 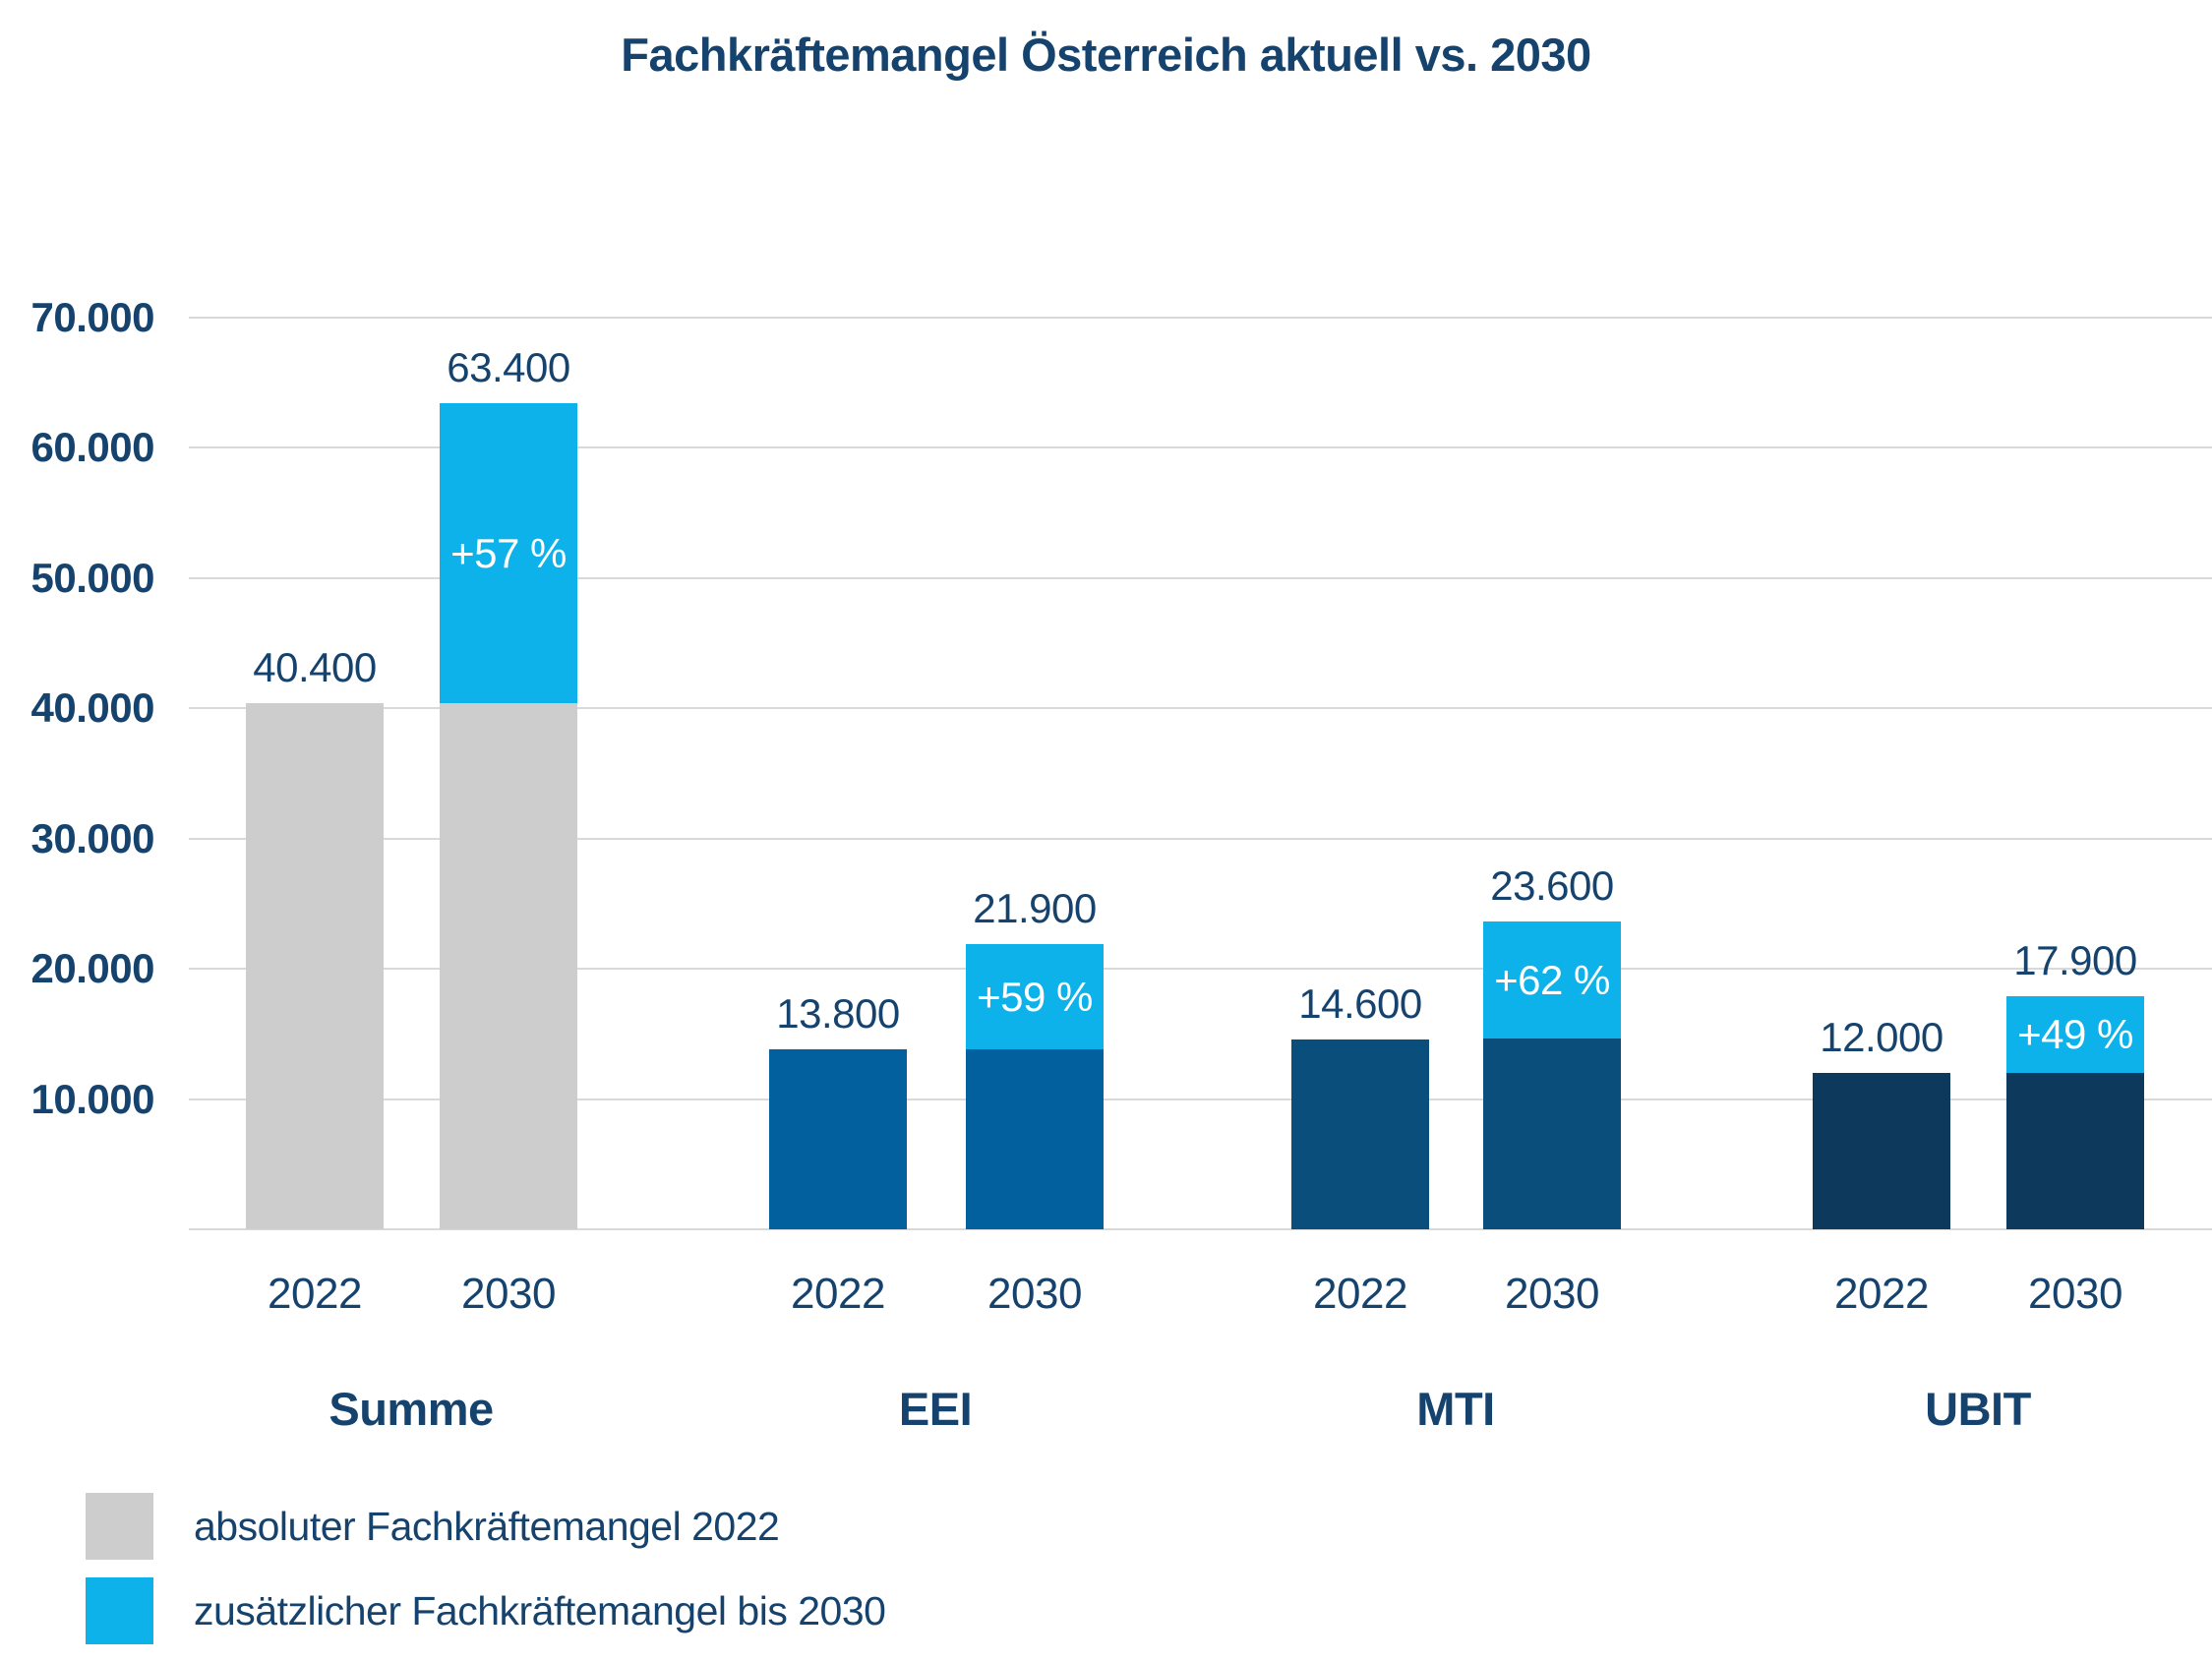 I want to click on y-axis-tick-label: 30.000, so click(x=92, y=837).